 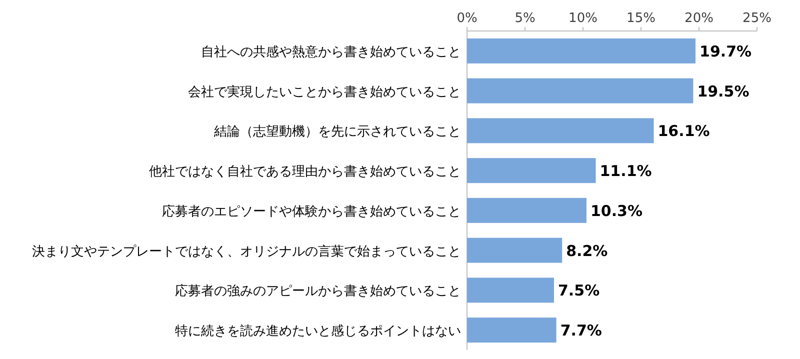 What do you see at coordinates (723, 91) in the screenshot?
I see `data-label: 19.5%` at bounding box center [723, 91].